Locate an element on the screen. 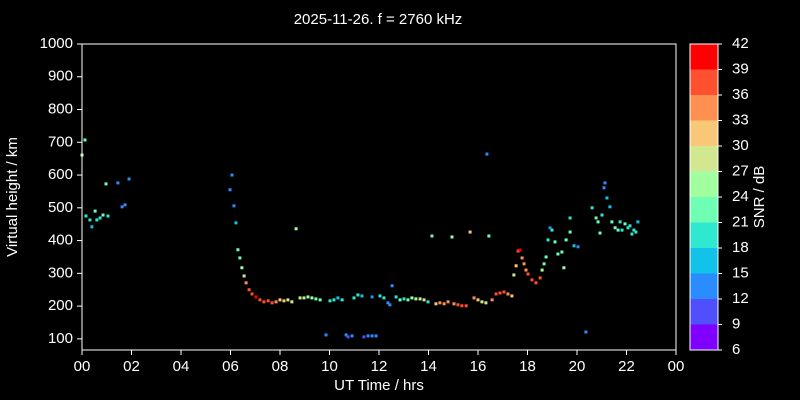  x-tick-label: 04 is located at coordinates (181, 366).